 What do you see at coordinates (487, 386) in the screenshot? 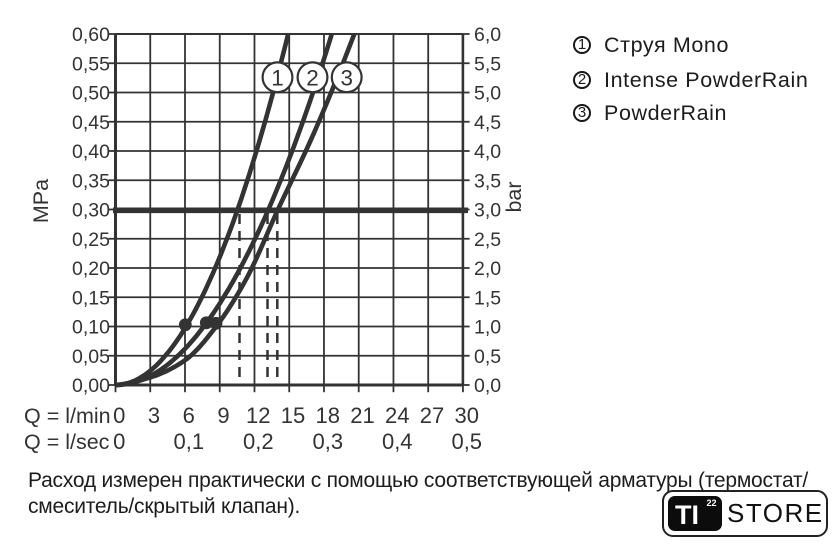
I see `svg-text: 0,0` at bounding box center [487, 386].